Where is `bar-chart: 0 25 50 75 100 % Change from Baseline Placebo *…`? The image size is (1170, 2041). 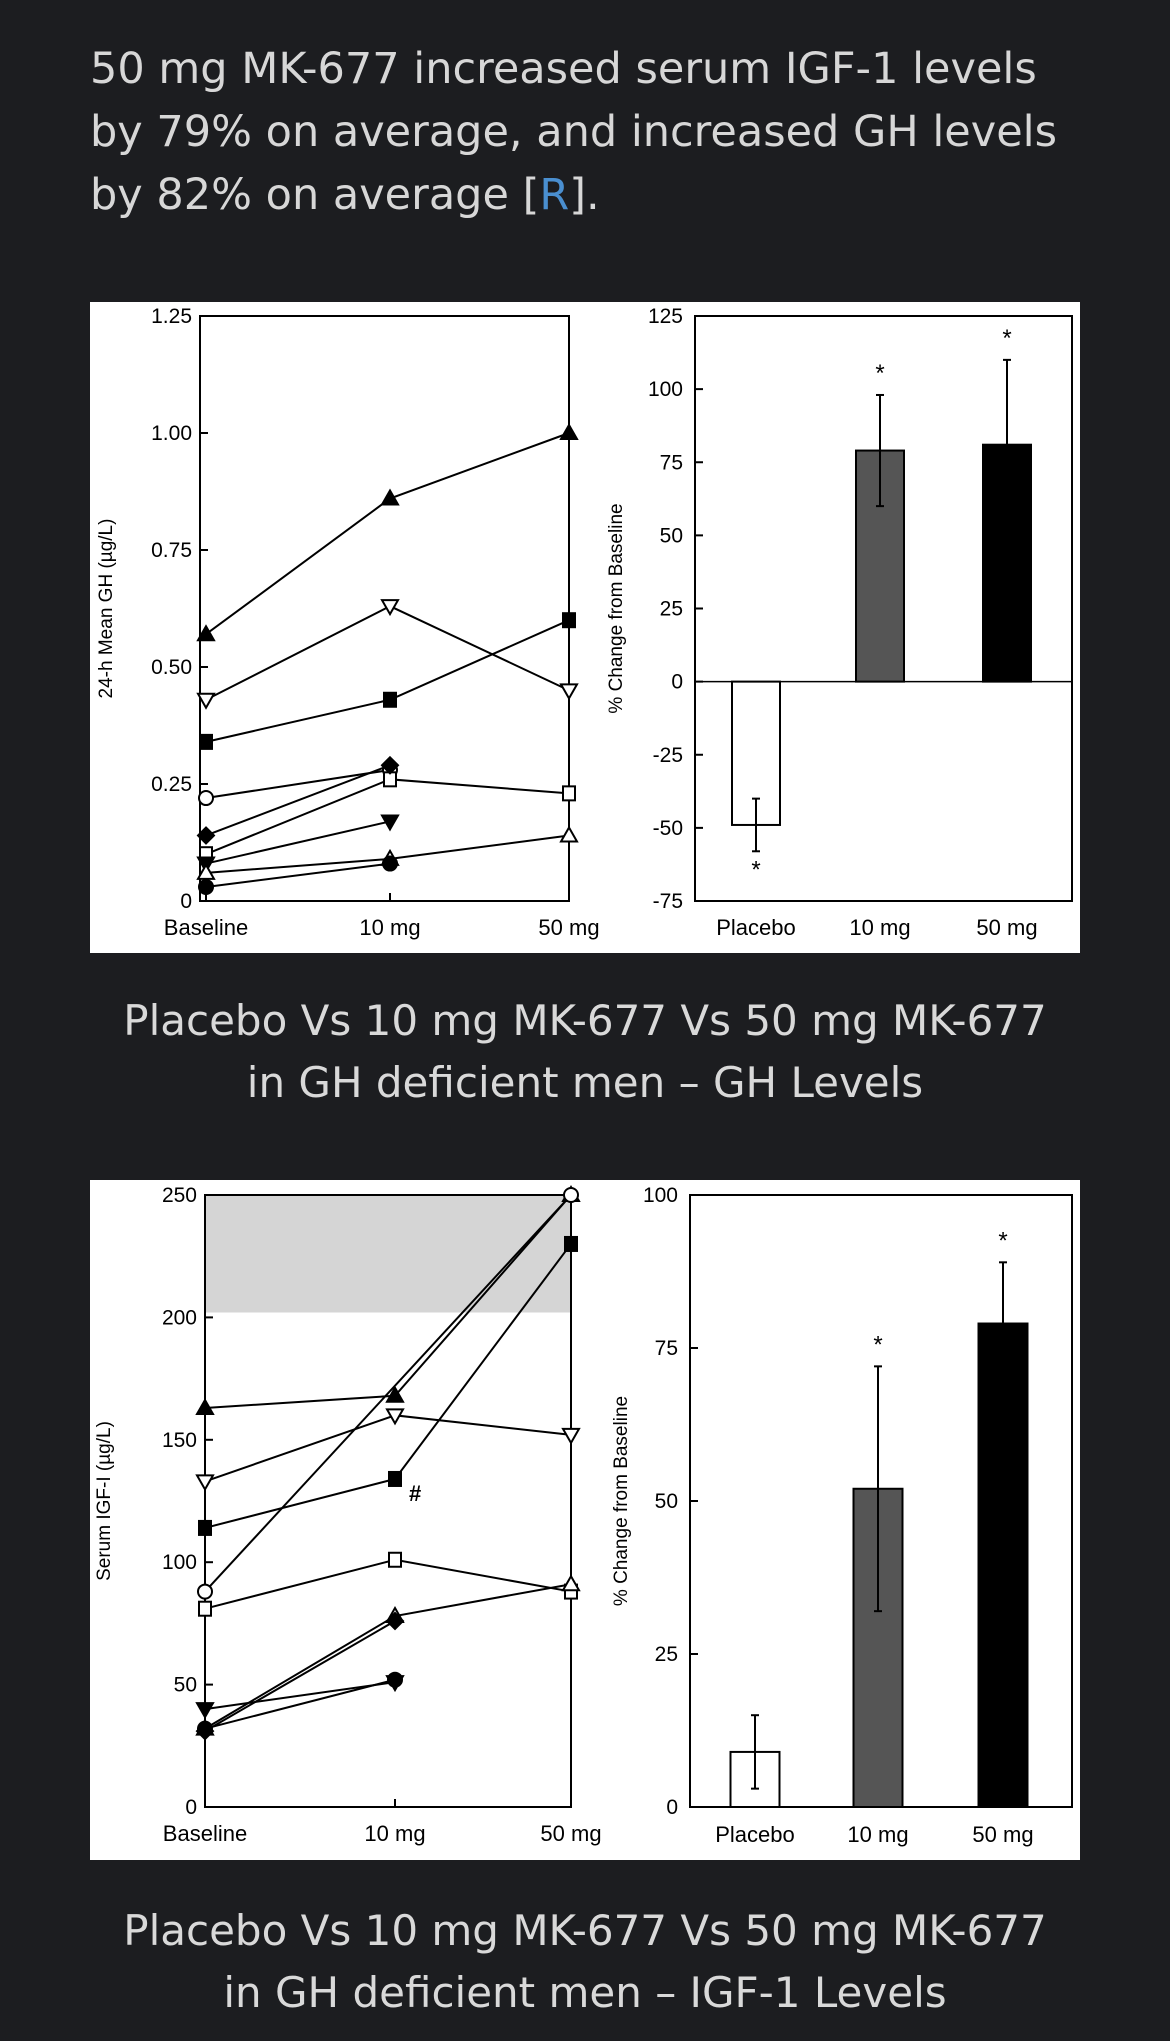
bar-chart: 0 25 50 75 100 % Change from Baseline Placebo *… is located at coordinates (842, 1515).